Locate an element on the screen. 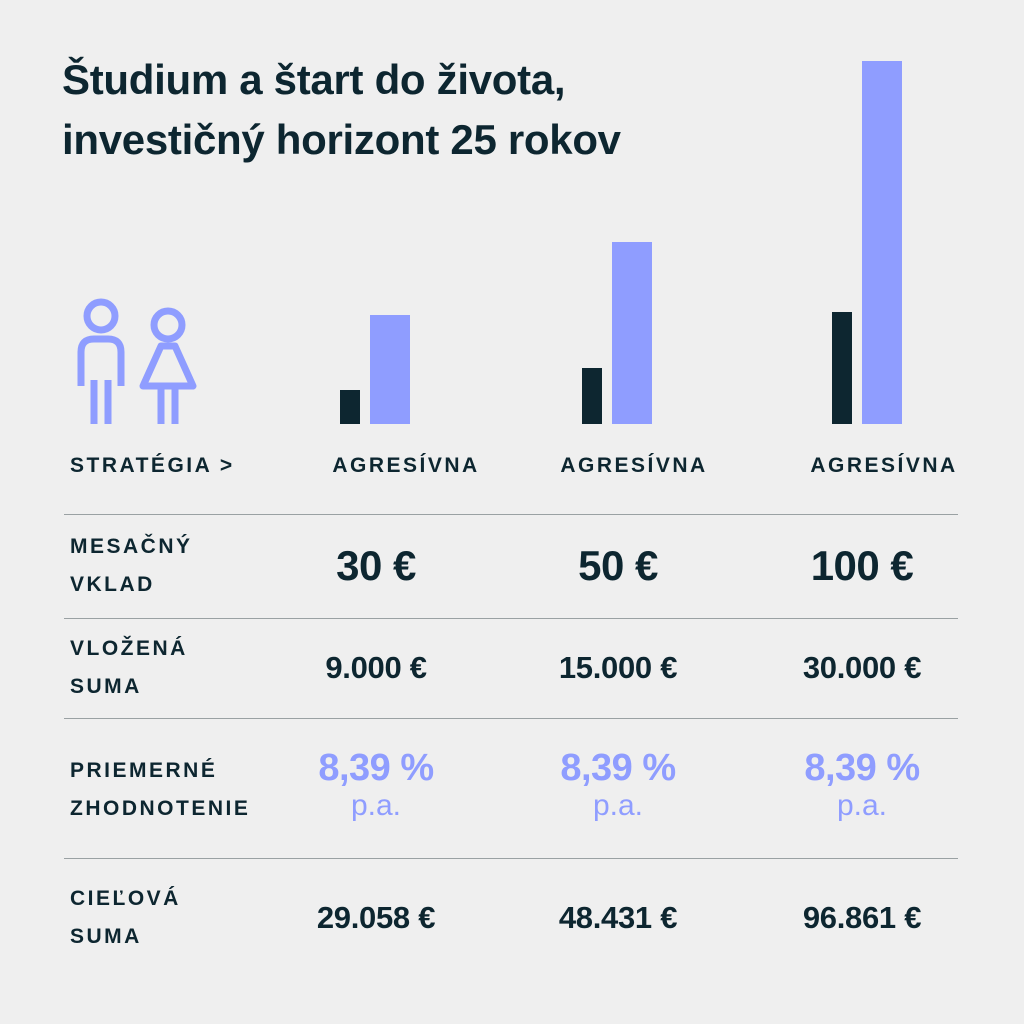 This screenshot has width=1024, height=1024. strategy-label: STRATÉGIA > is located at coordinates (152, 465).